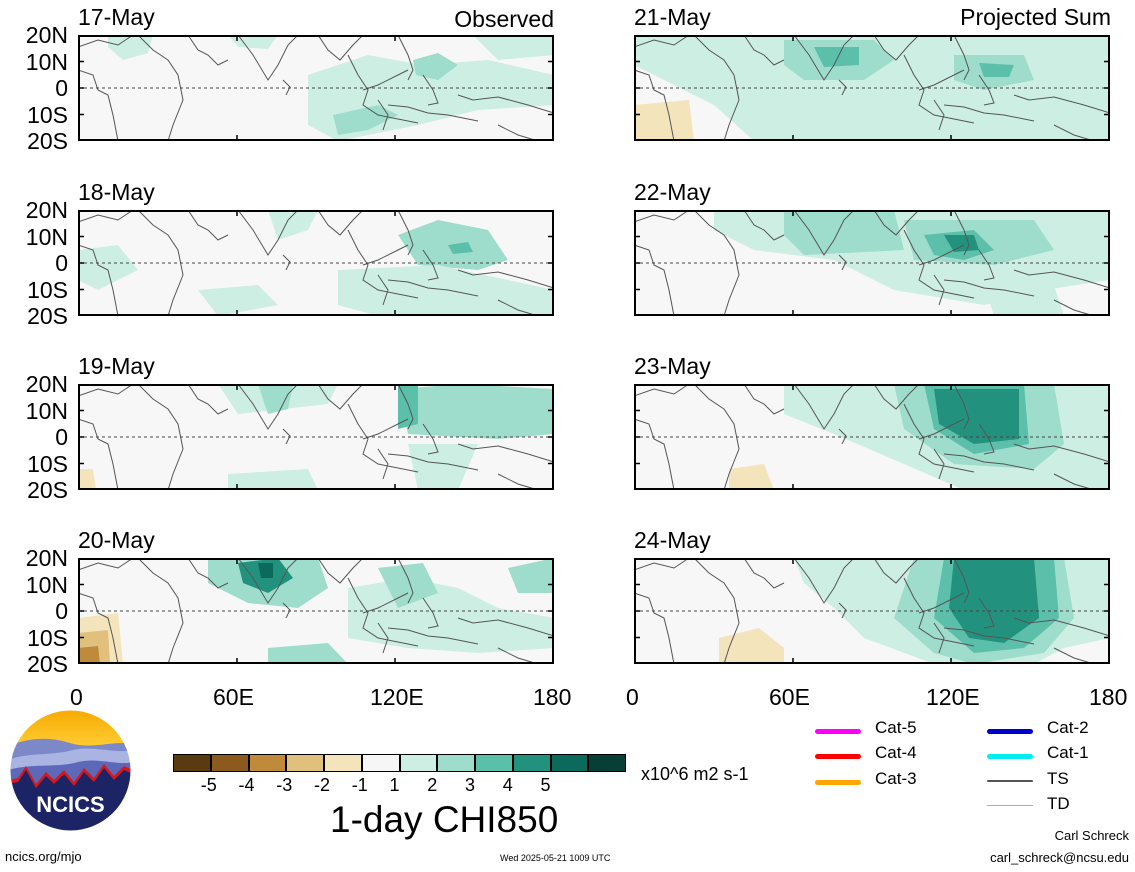 The height and width of the screenshot is (872, 1135). I want to click on panel-date-19: 19-May, so click(116, 366).